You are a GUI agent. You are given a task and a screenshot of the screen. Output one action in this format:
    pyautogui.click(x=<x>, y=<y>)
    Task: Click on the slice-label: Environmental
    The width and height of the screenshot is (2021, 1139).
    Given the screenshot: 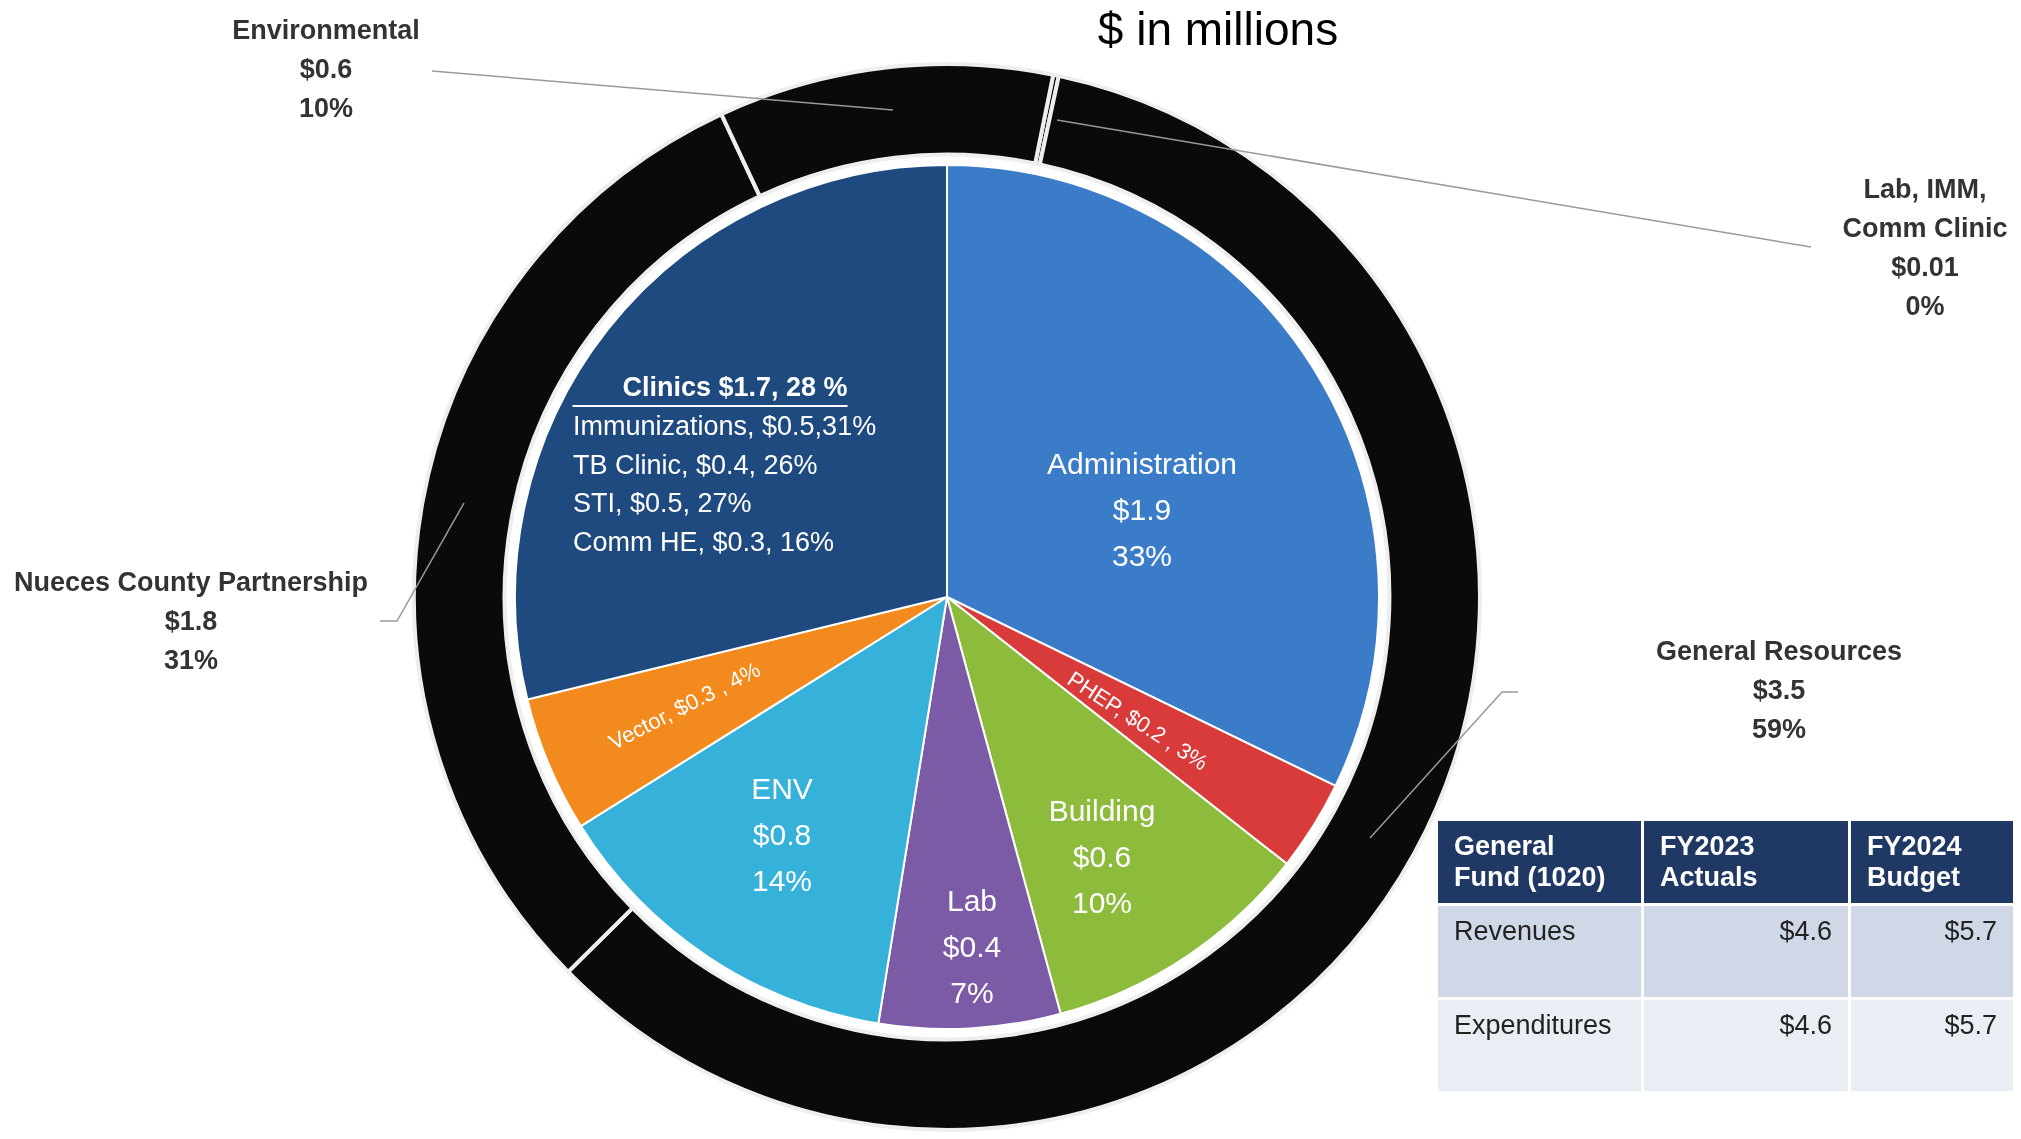 What is the action you would take?
    pyautogui.click(x=326, y=30)
    